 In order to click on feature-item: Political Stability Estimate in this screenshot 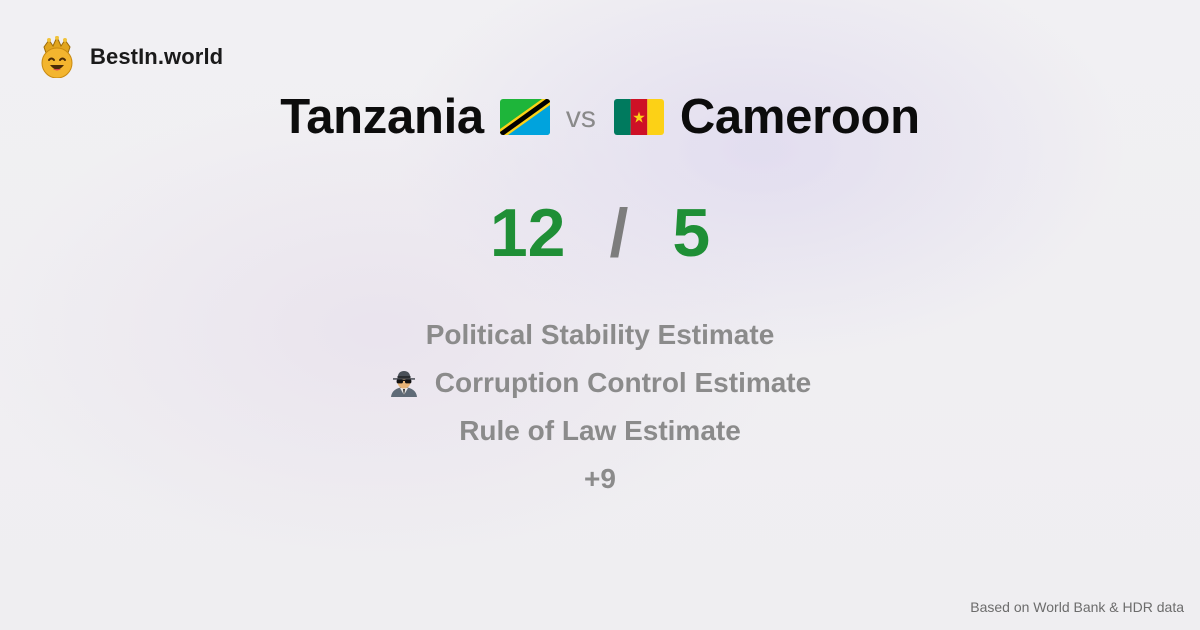, I will do `click(600, 335)`.